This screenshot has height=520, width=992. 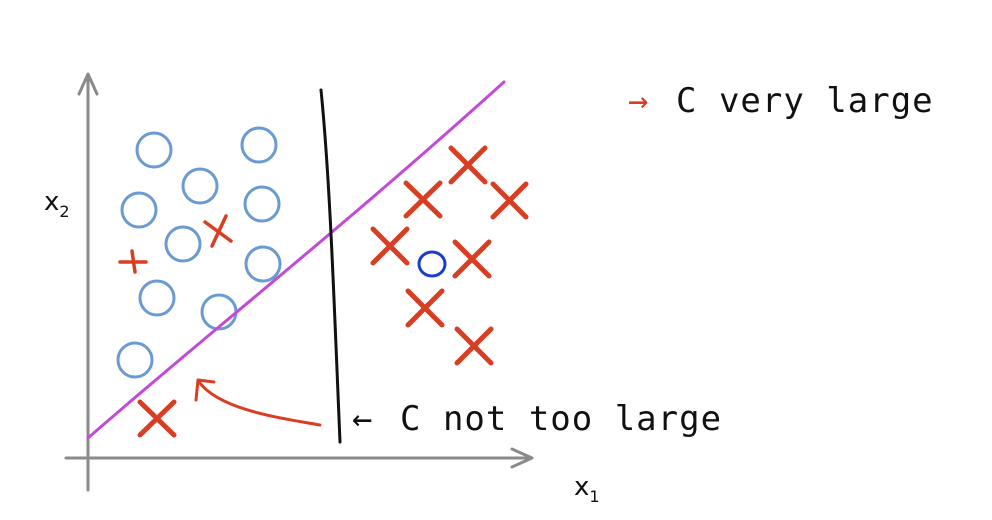 What do you see at coordinates (805, 101) in the screenshot?
I see `annotation-c-very-large-text: C very large` at bounding box center [805, 101].